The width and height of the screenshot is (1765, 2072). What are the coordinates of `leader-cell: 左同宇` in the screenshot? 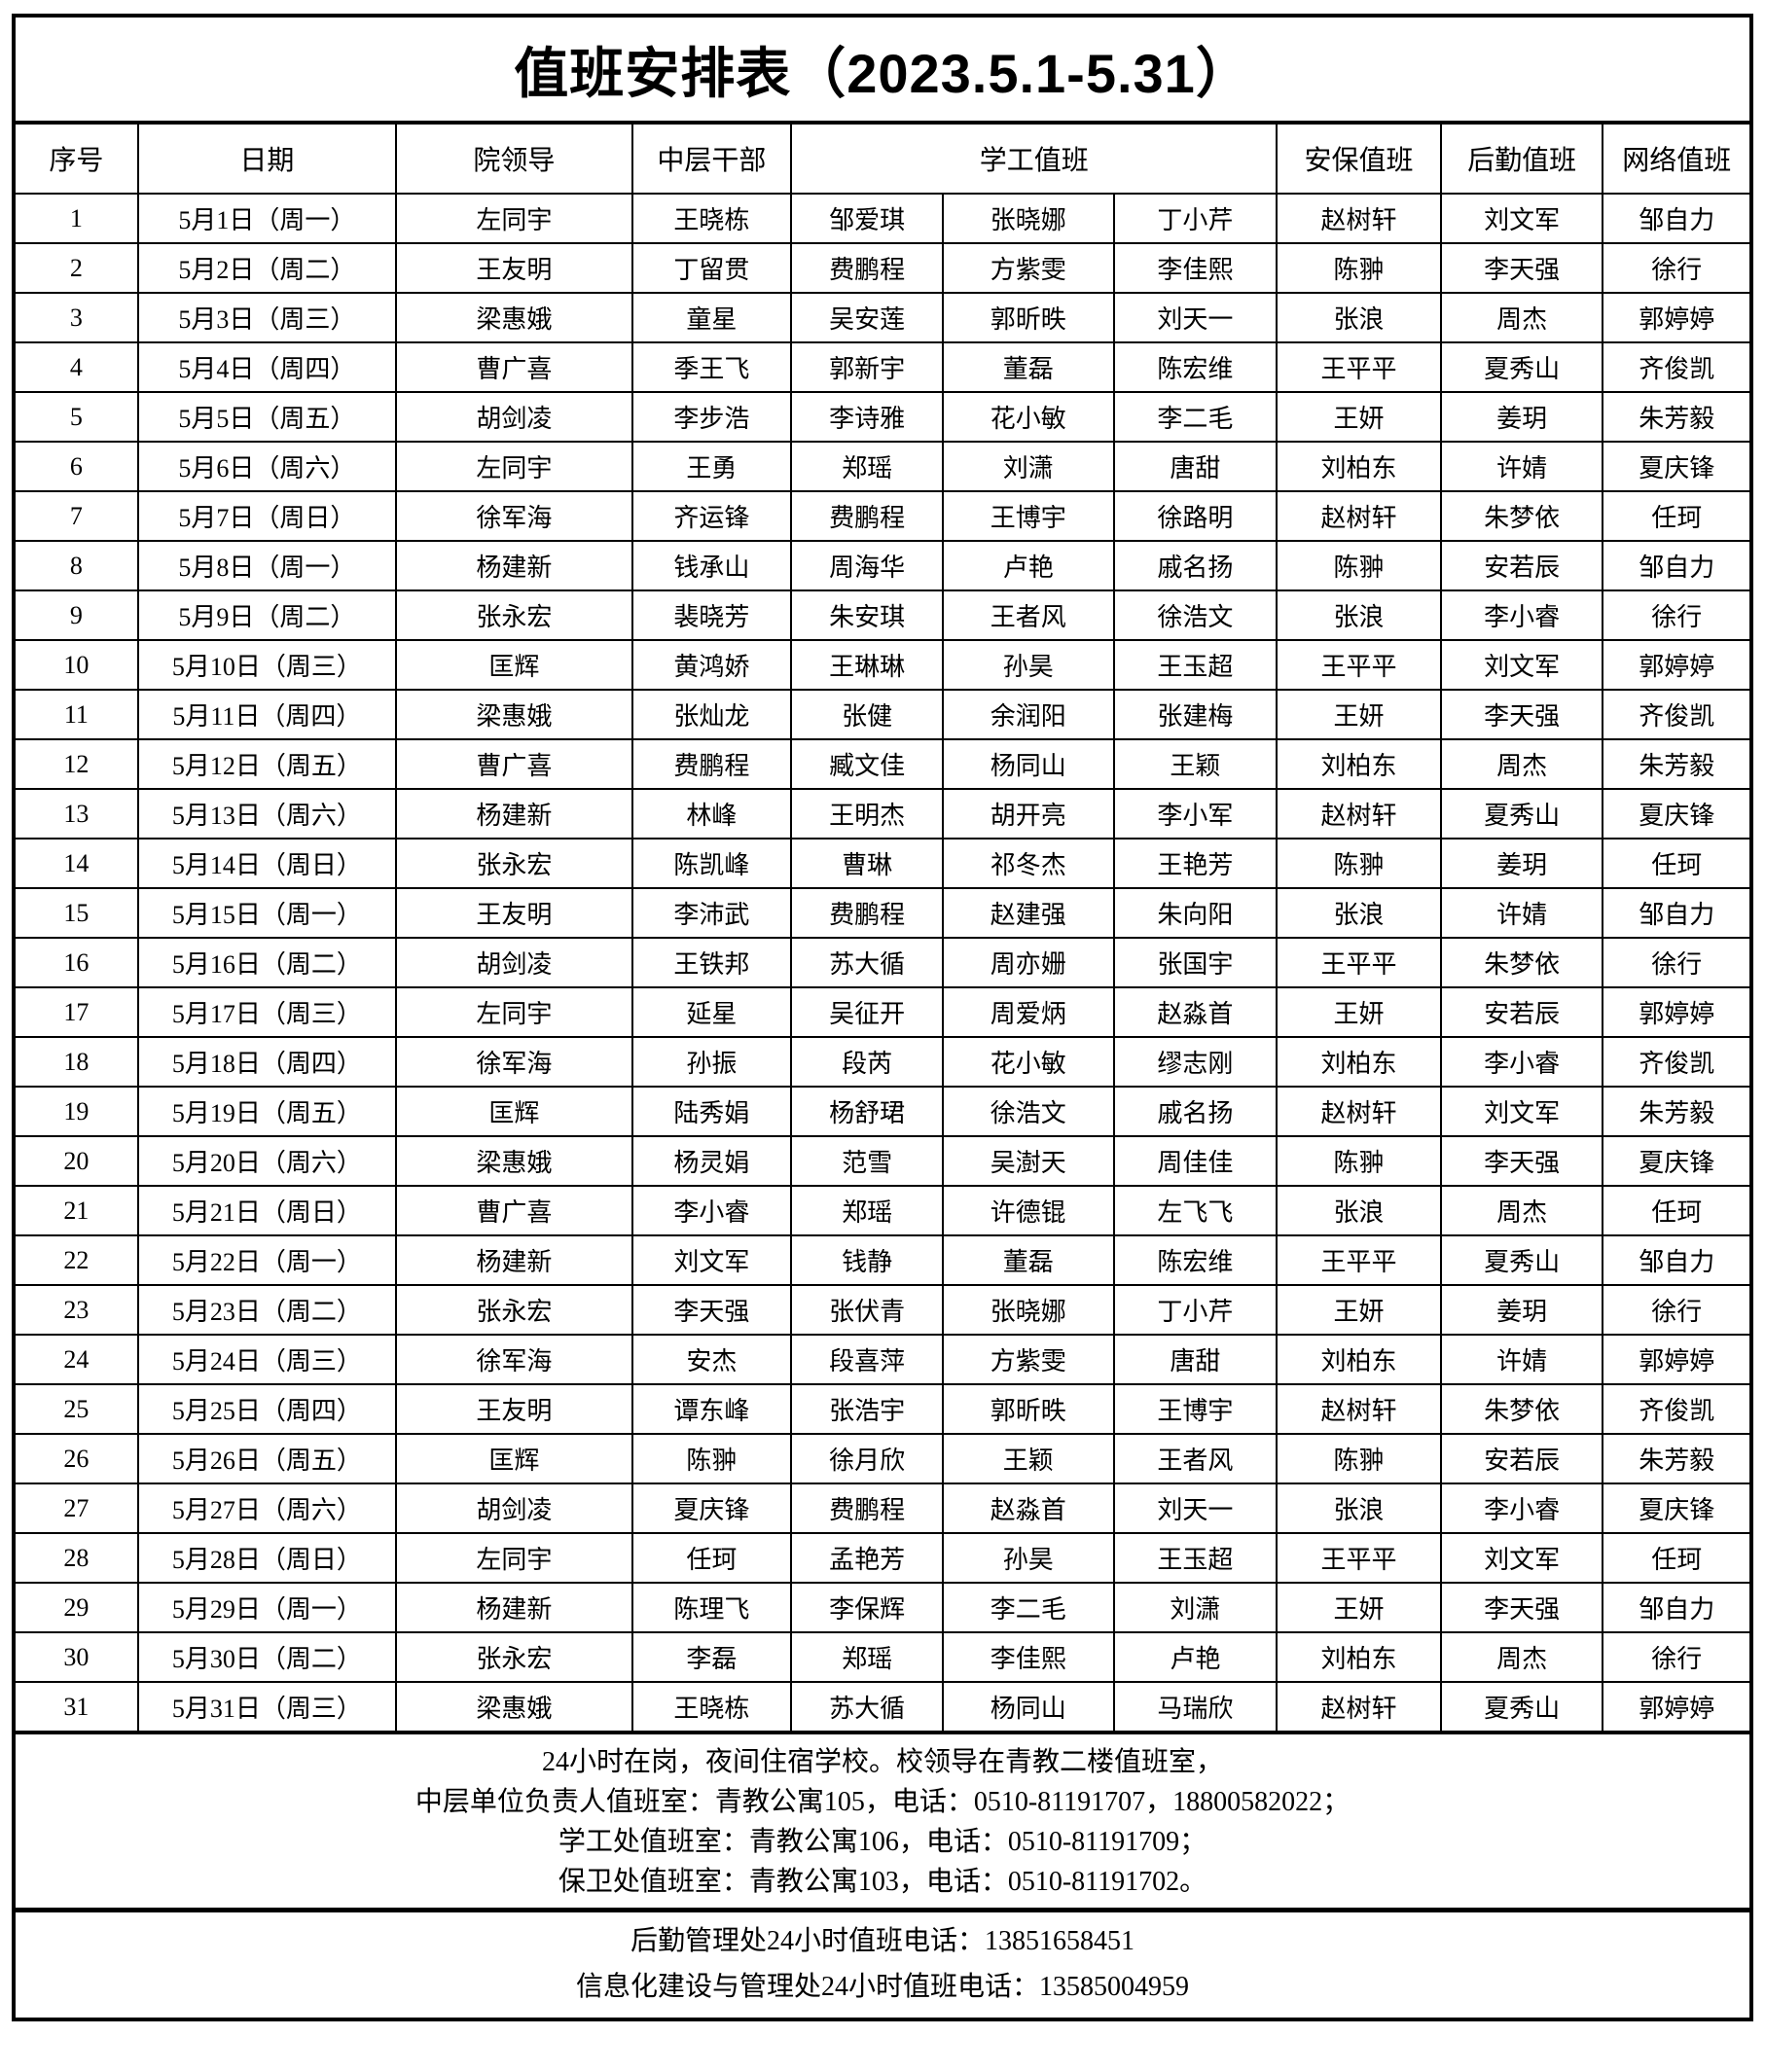 It's located at (514, 467).